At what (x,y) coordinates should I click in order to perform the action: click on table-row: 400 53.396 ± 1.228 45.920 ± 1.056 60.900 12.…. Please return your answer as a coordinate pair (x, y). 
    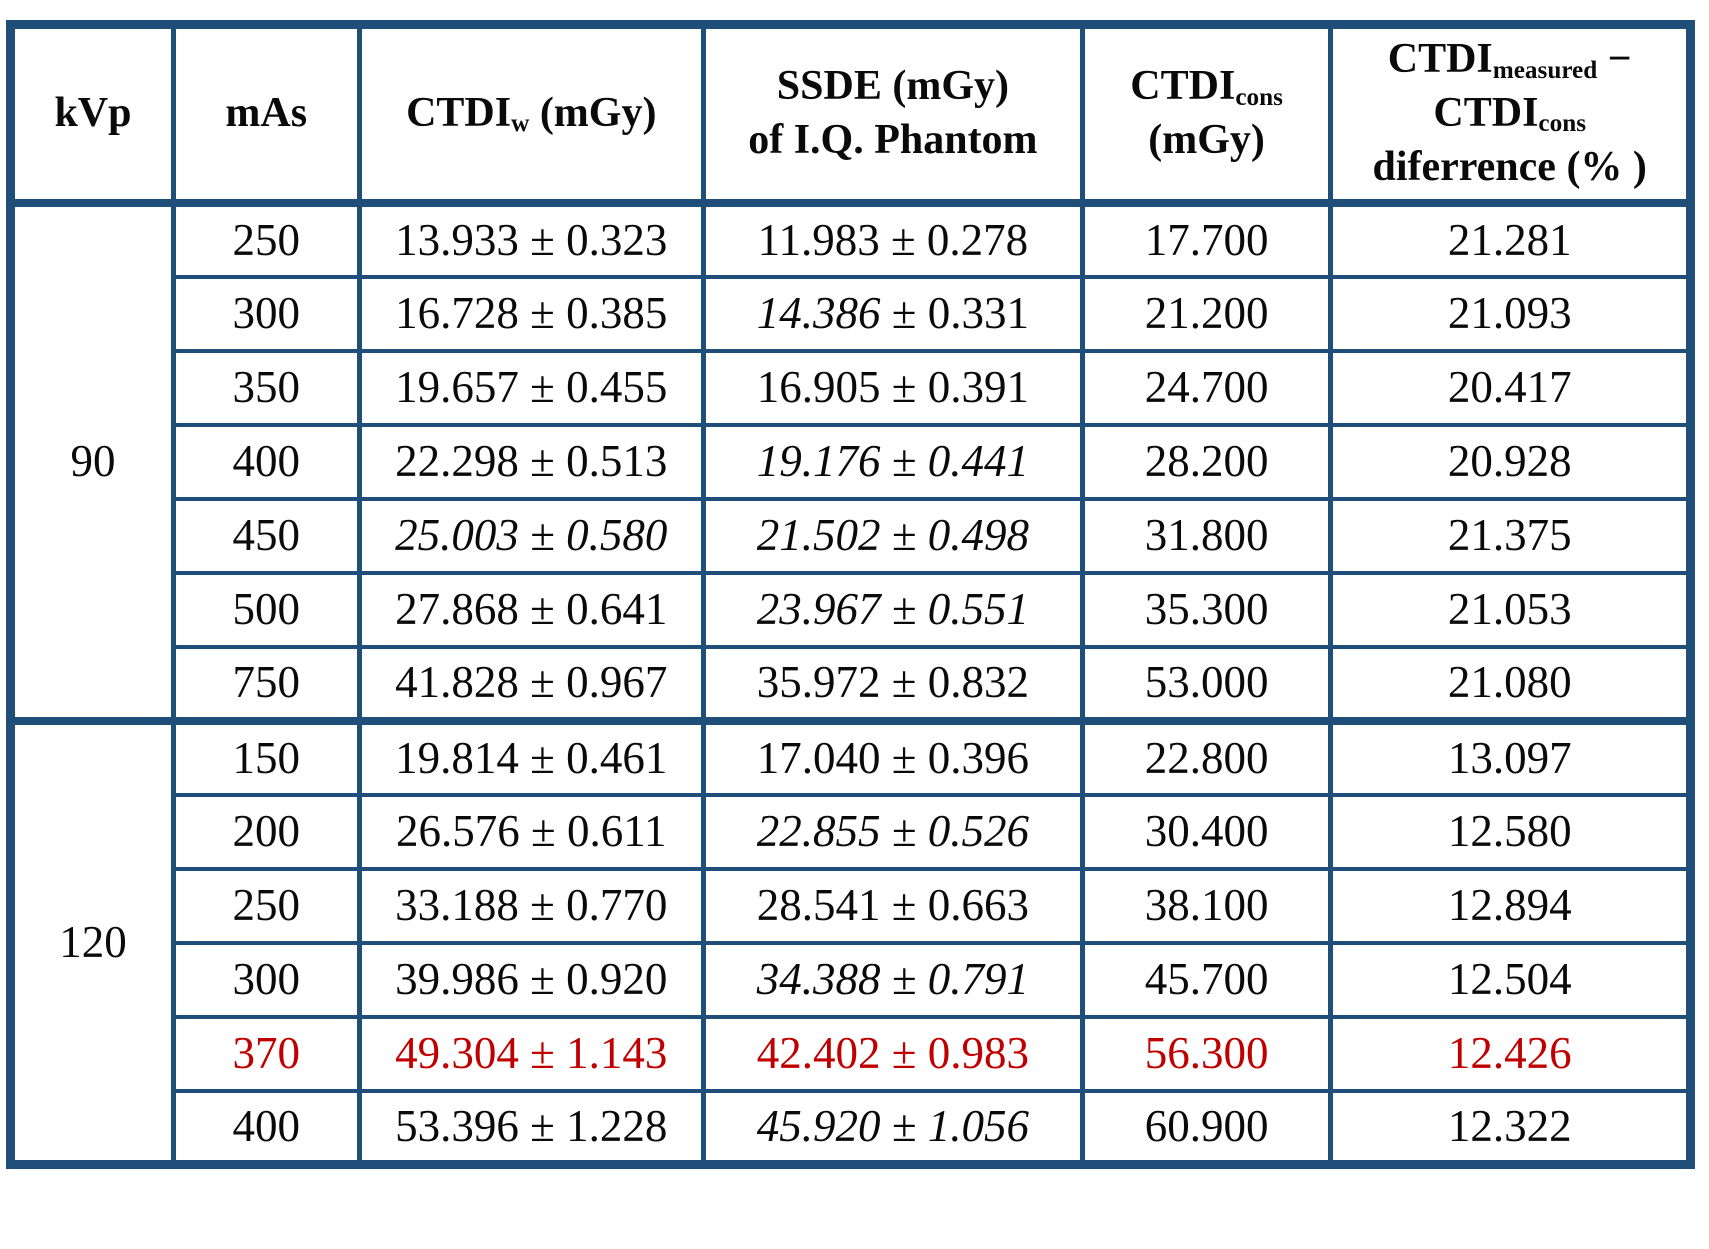
    Looking at the image, I should click on (852, 1127).